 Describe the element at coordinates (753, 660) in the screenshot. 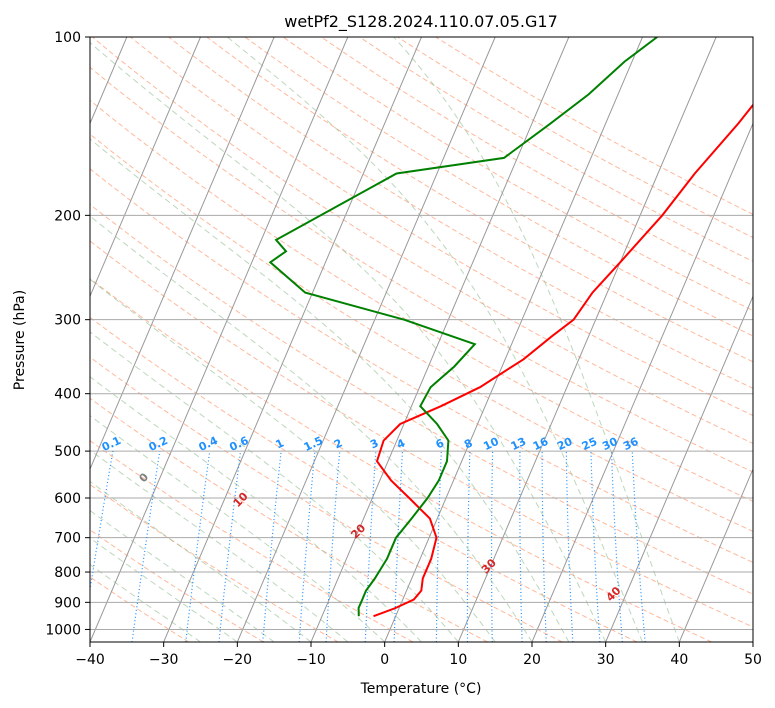

I see `x-tick-label: 50` at that location.